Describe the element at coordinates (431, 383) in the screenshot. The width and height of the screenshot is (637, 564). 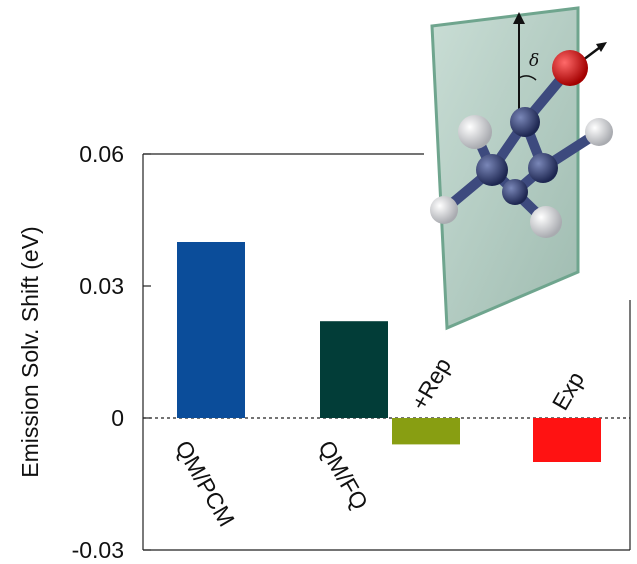
I see `category-label: +Rep` at that location.